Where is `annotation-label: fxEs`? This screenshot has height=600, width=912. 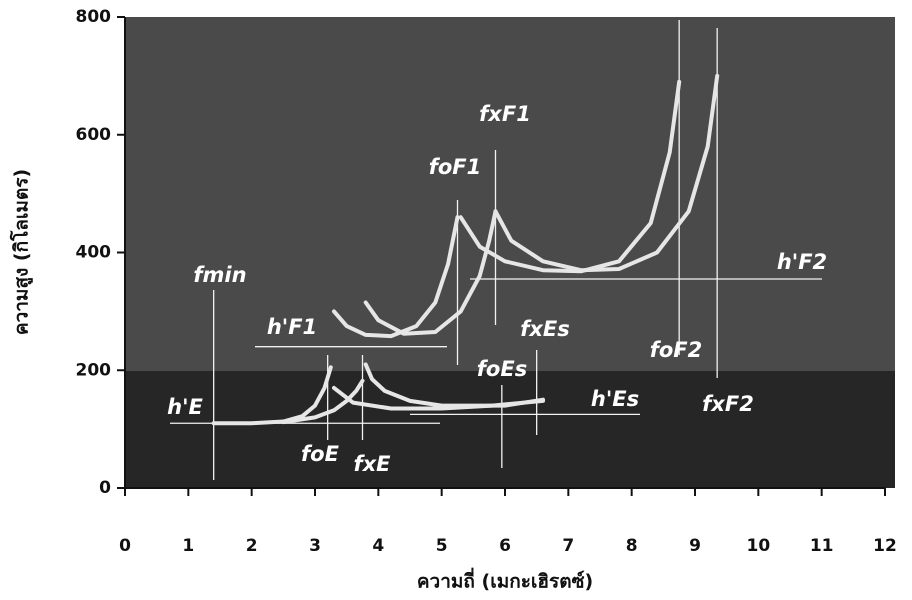 annotation-label: fxEs is located at coordinates (545, 329).